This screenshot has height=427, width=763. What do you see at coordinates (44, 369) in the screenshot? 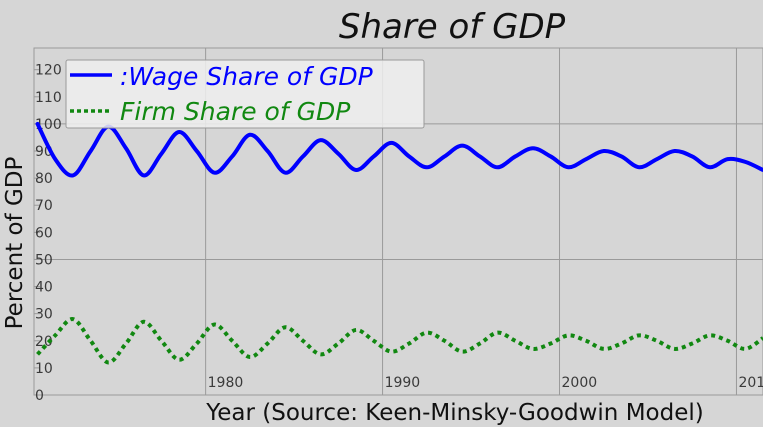
I see `y-tick-label: 10` at bounding box center [44, 369].